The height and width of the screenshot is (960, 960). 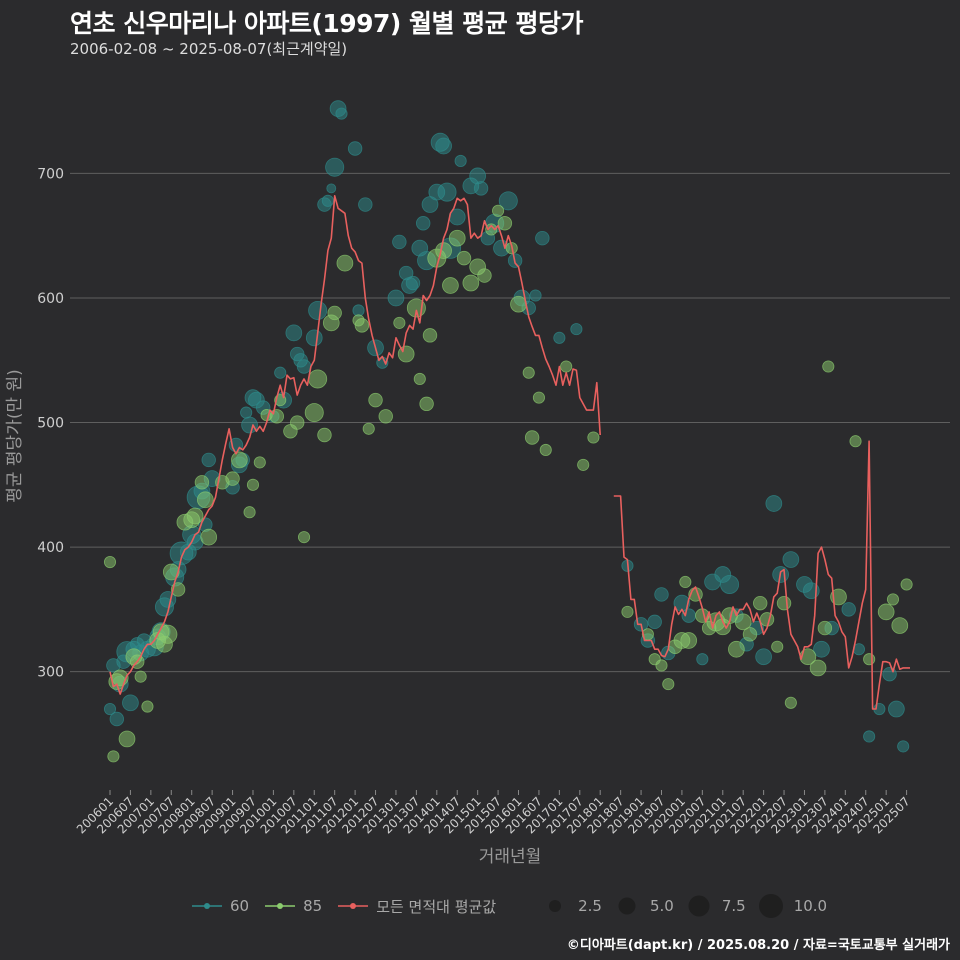 I want to click on y-tick-label: 400, so click(x=50, y=548).